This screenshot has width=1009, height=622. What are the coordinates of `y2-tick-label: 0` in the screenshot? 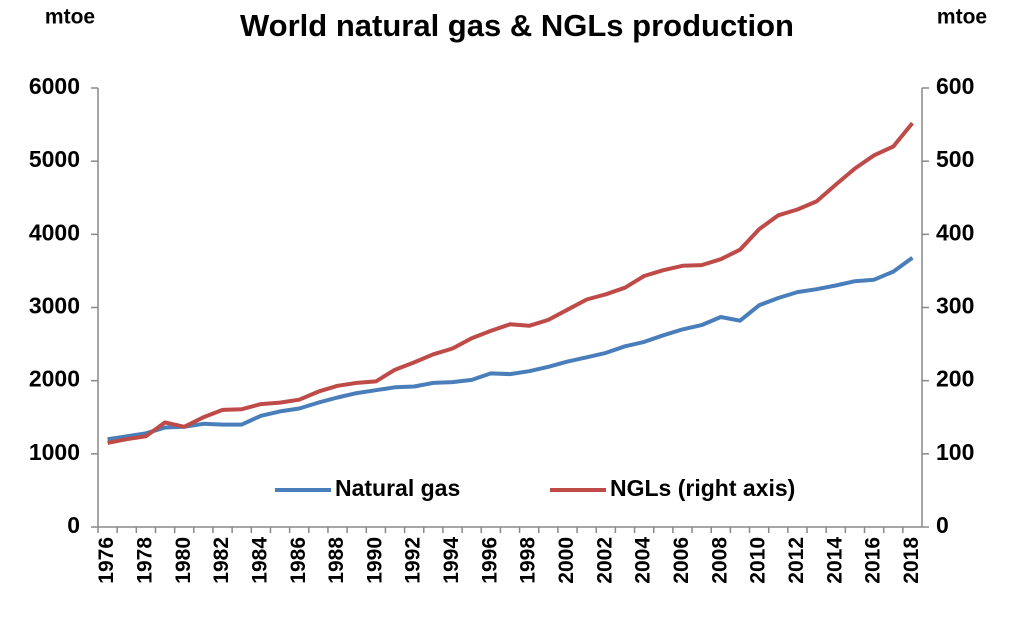 It's located at (942, 525).